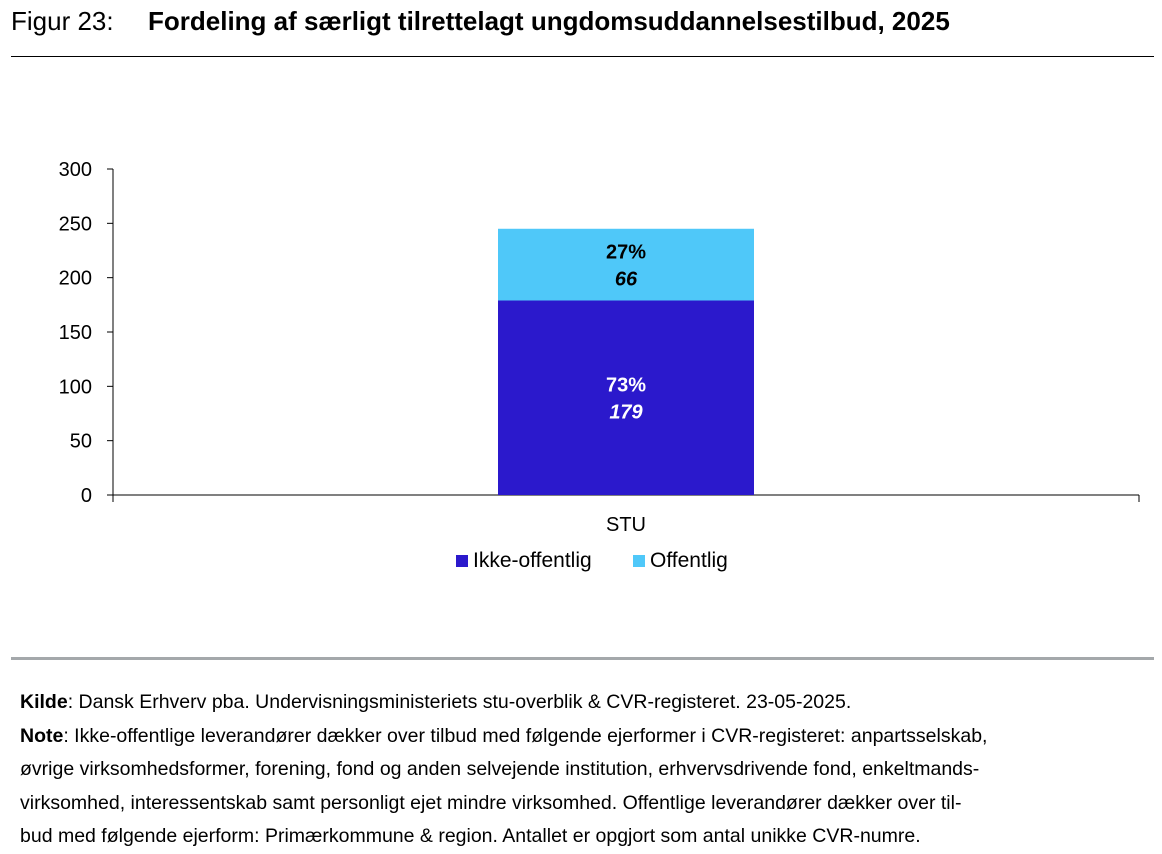  I want to click on x-category-label: STU, so click(626, 525).